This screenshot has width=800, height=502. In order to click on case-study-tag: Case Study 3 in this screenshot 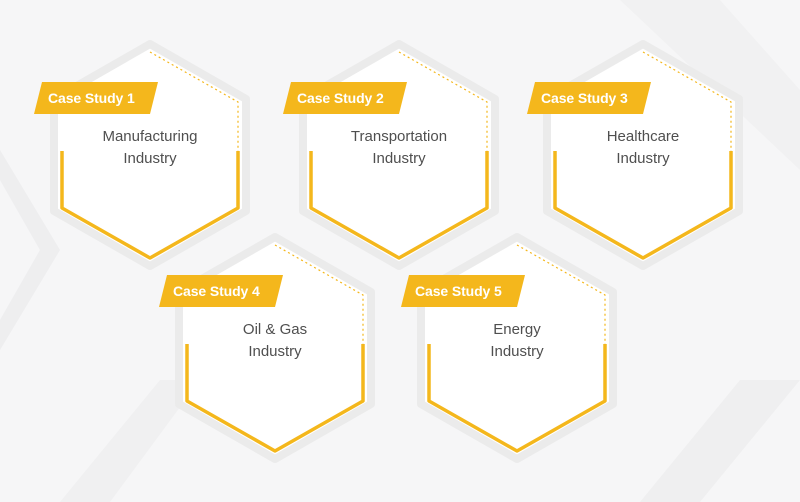, I will do `click(589, 98)`.